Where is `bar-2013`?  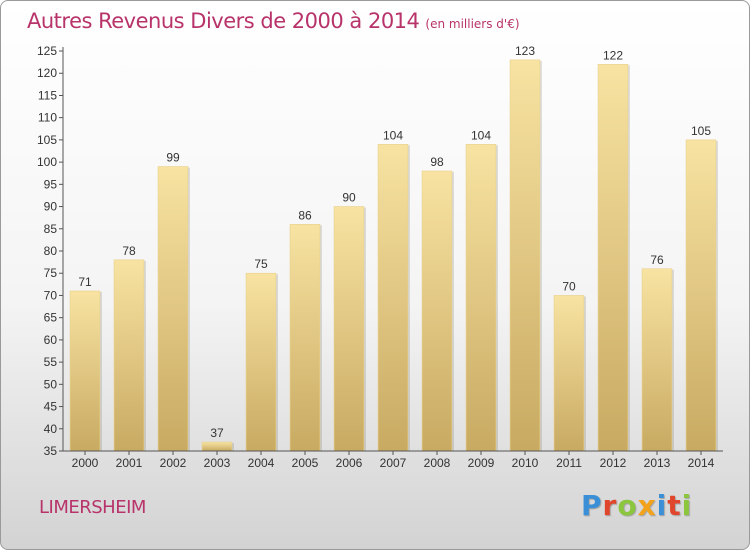
bar-2013 is located at coordinates (657, 360).